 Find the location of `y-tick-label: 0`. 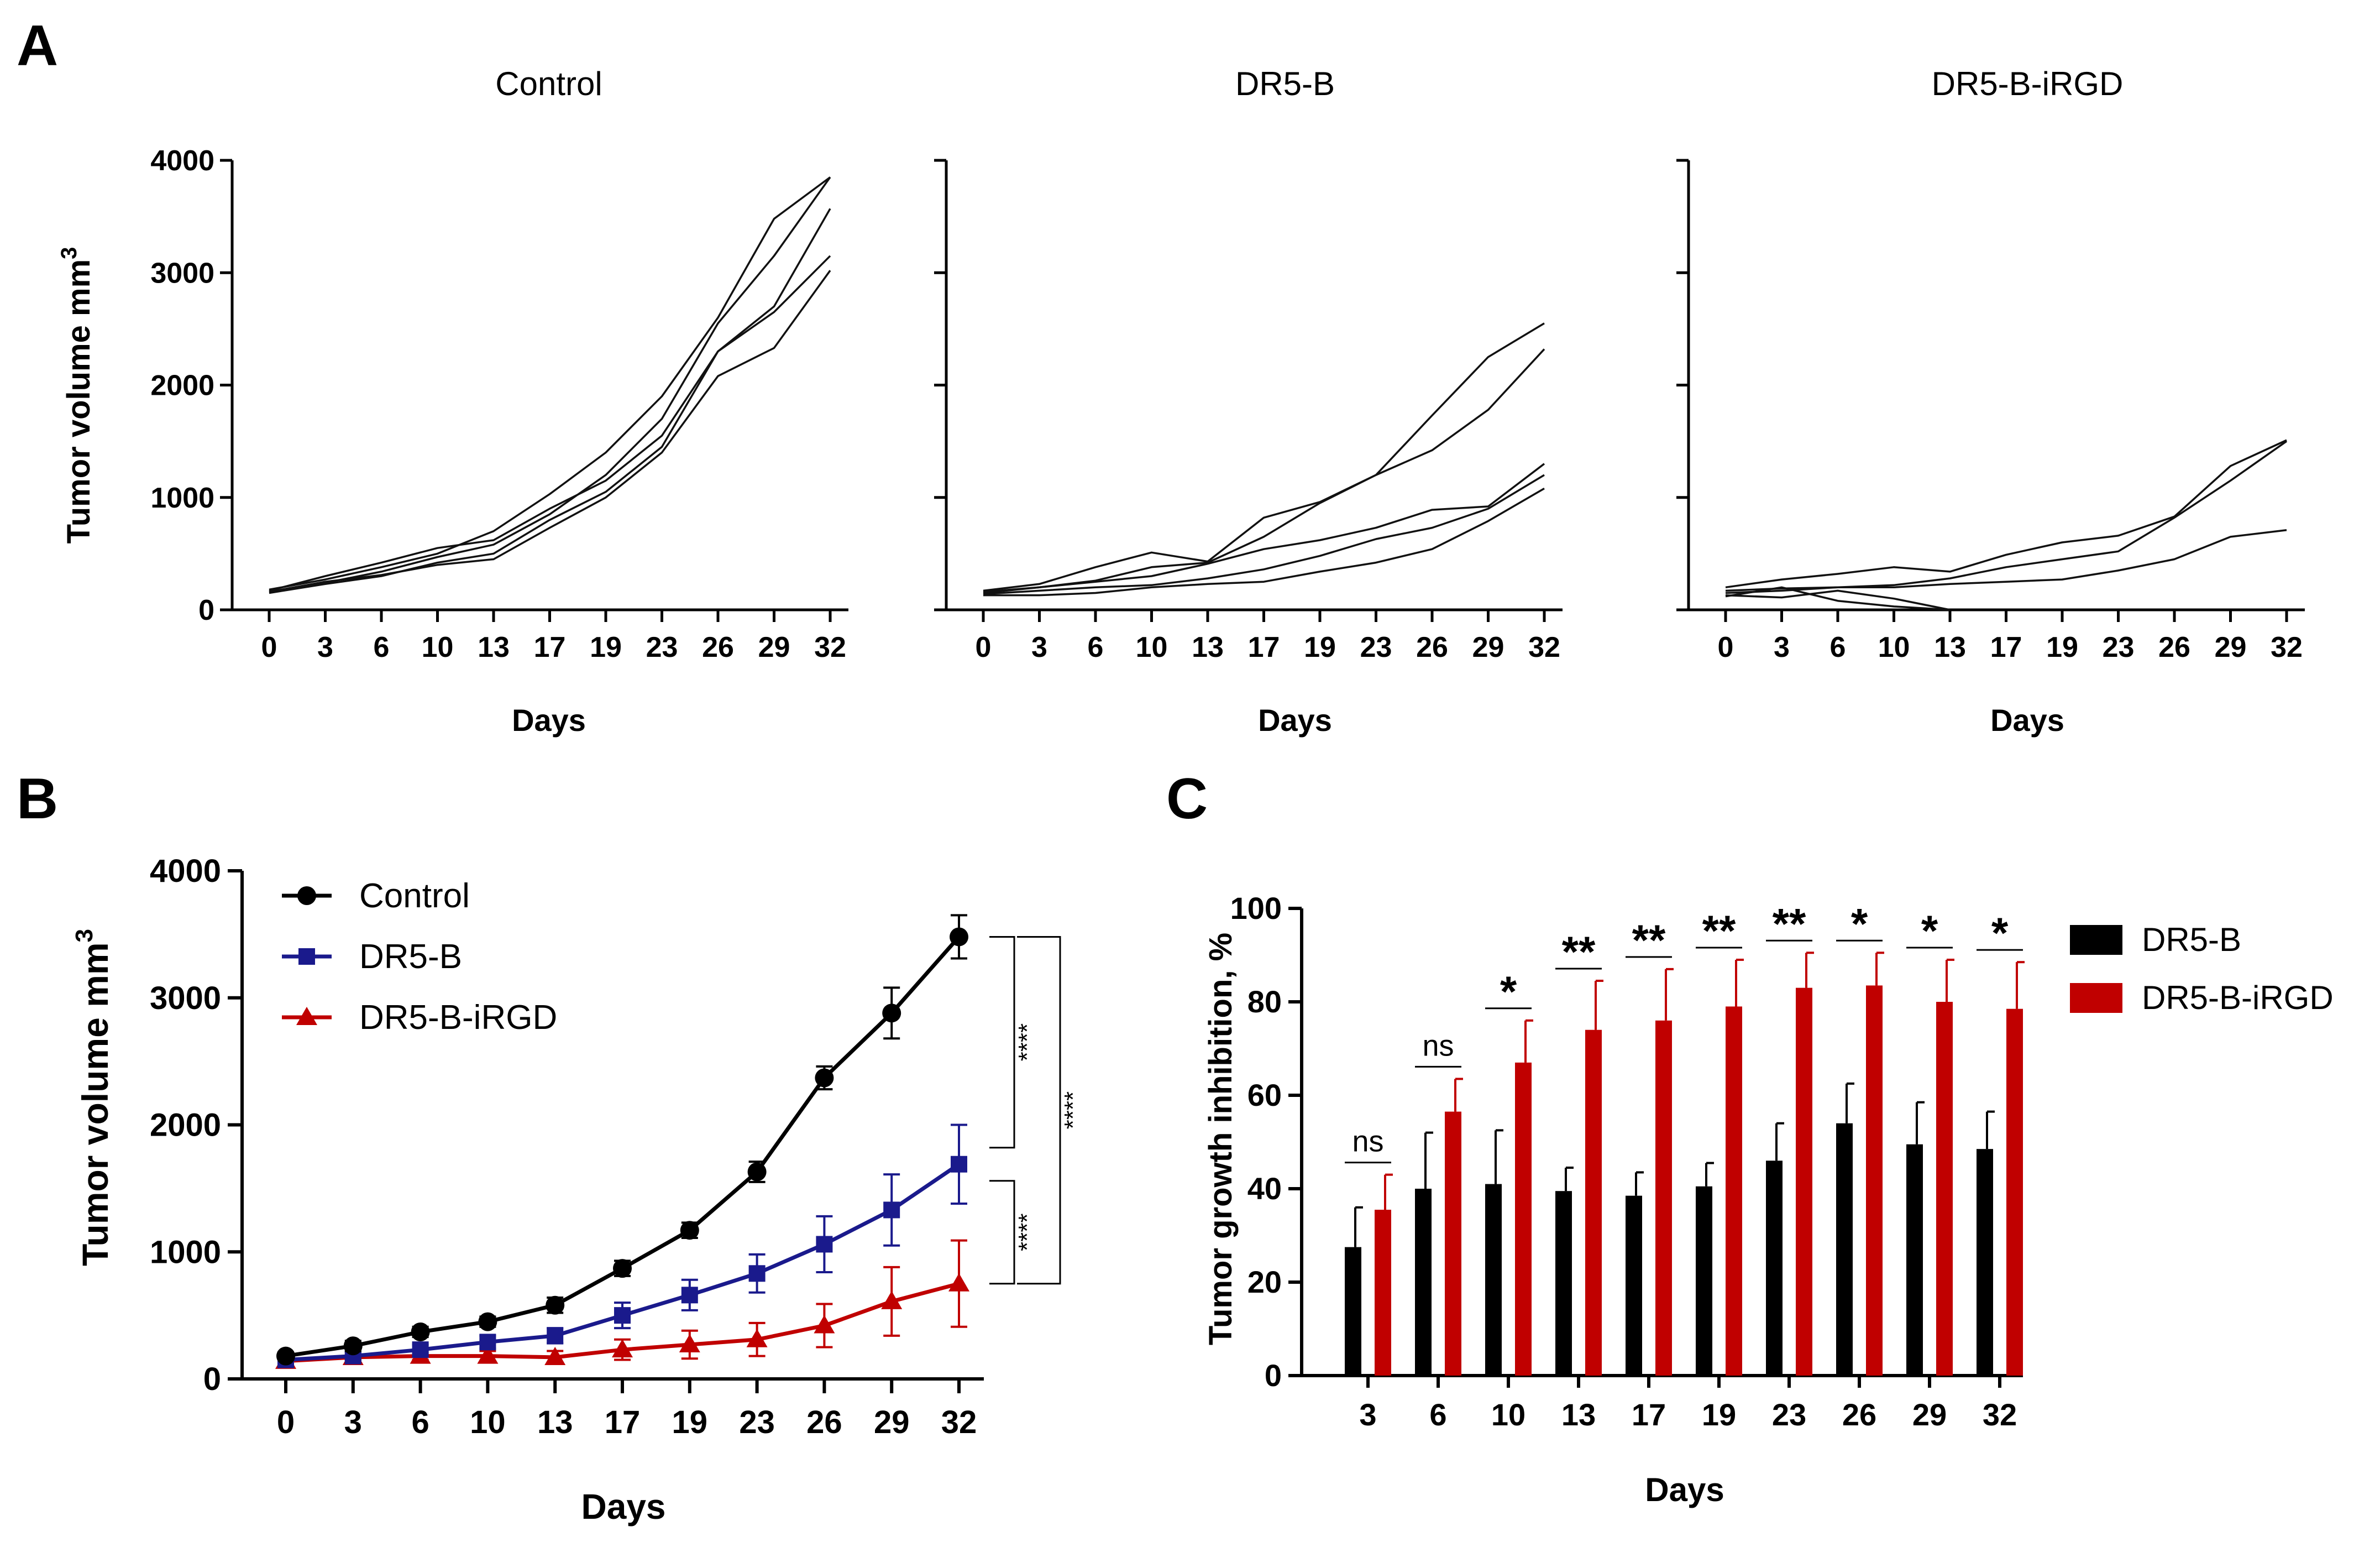

y-tick-label: 0 is located at coordinates (212, 1379).